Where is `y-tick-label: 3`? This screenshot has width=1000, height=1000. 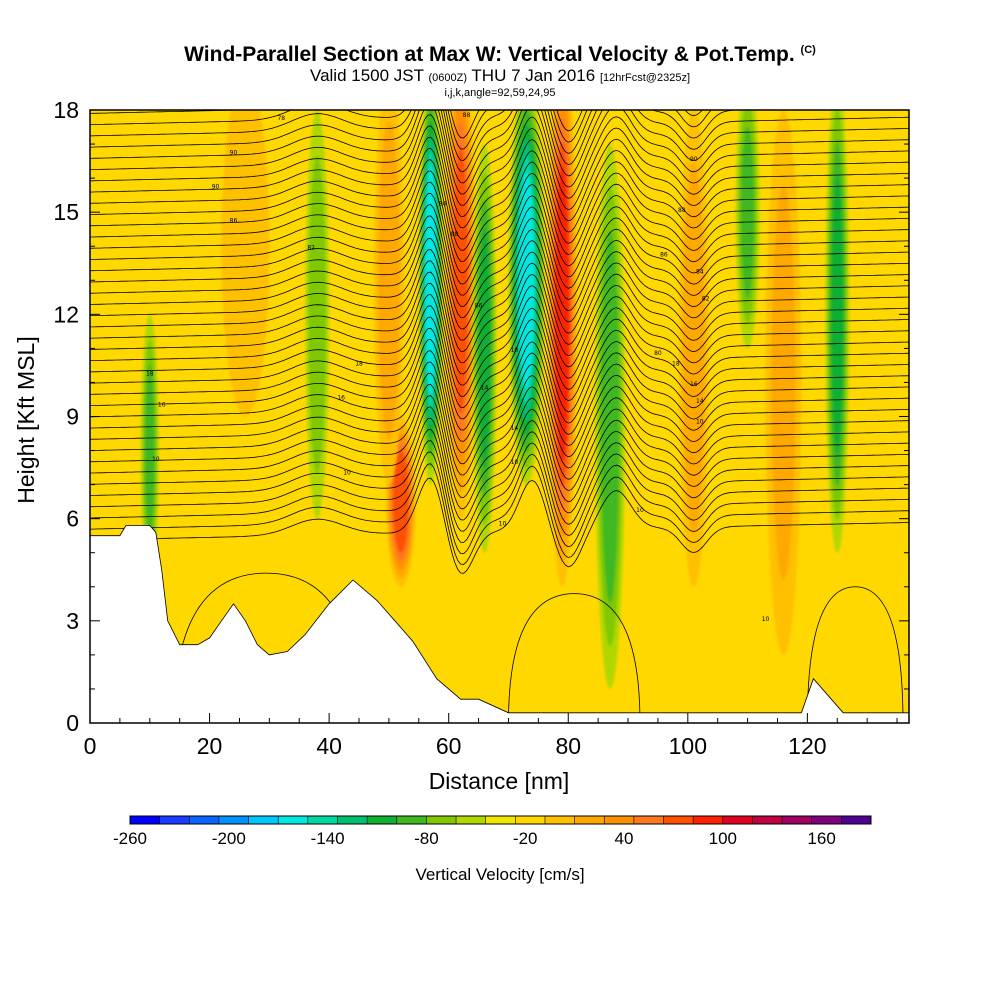
y-tick-label: 3 is located at coordinates (72, 621).